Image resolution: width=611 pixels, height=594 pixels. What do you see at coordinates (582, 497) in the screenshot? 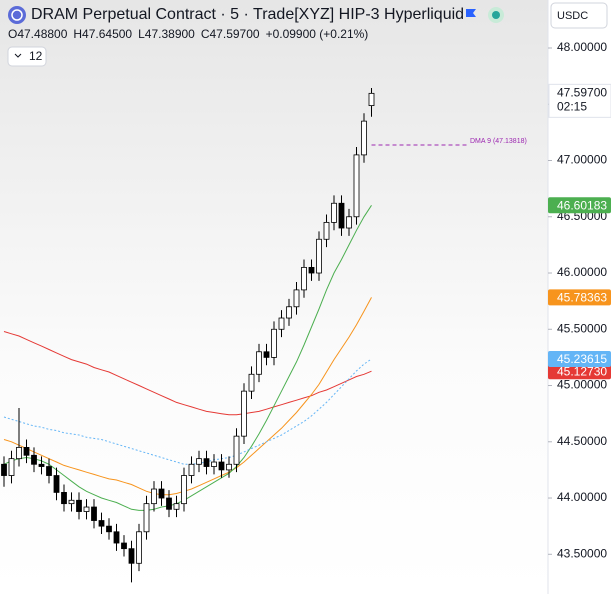
I see `y-tick-label: 44.00000` at bounding box center [582, 497].